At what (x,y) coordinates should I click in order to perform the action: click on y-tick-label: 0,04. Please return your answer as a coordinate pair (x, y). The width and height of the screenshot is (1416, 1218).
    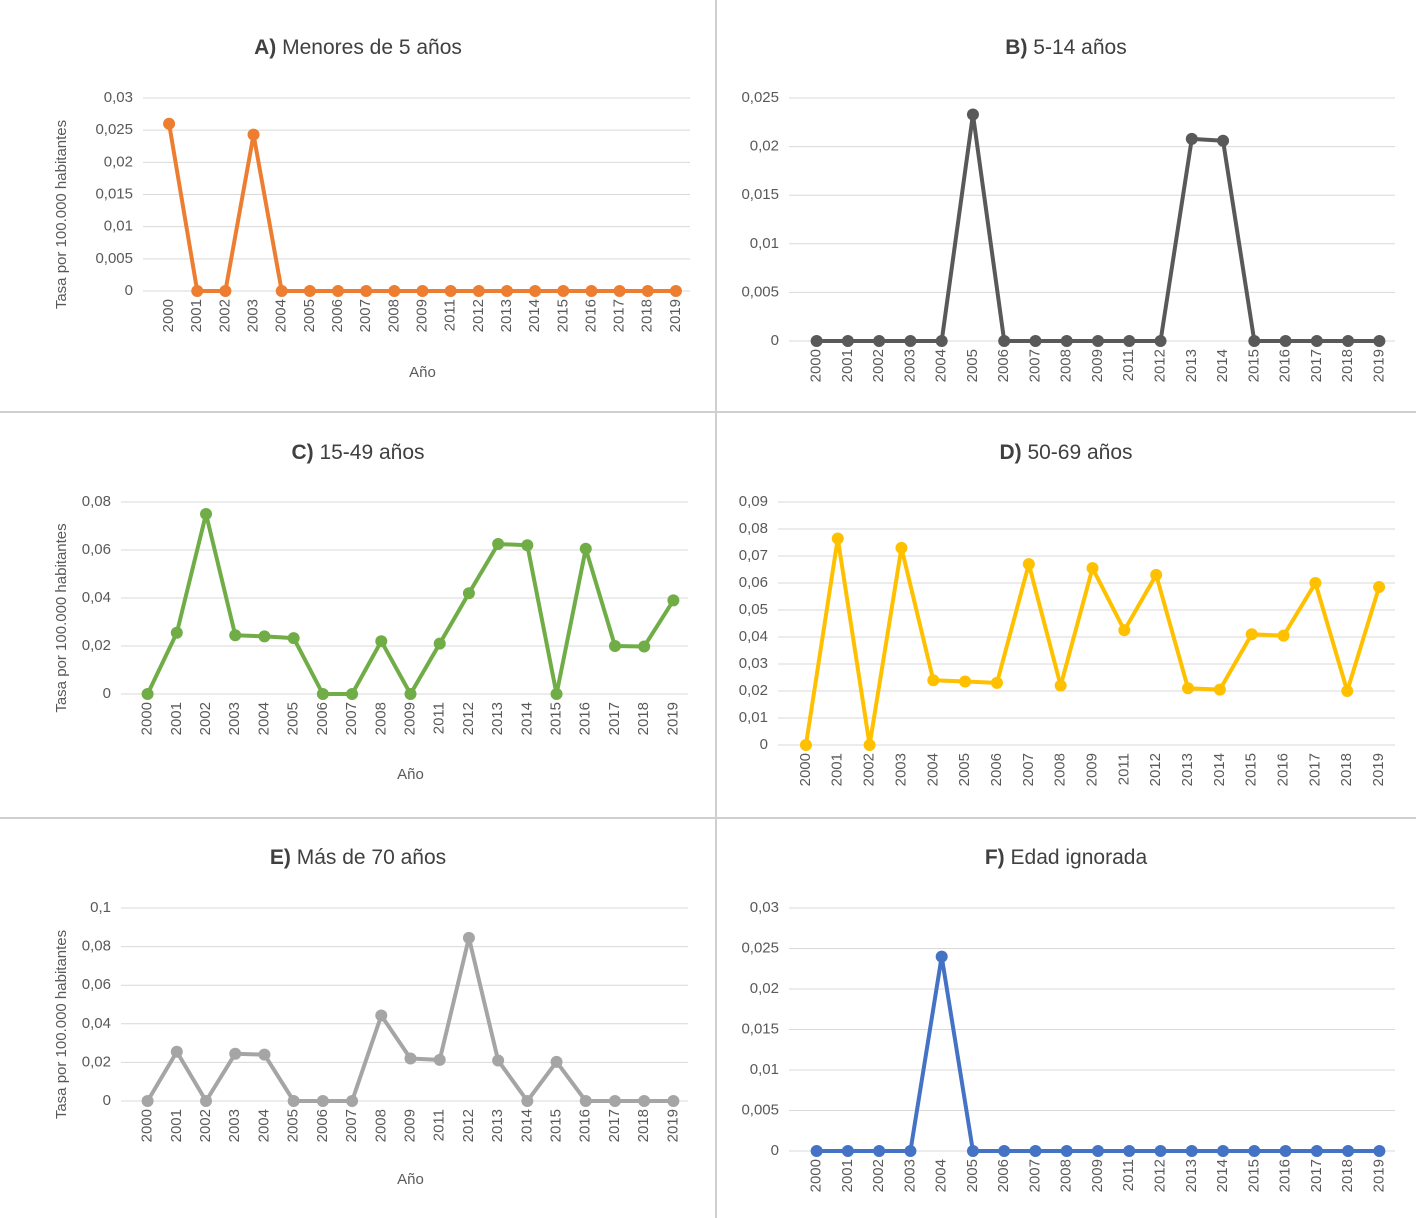
    Looking at the image, I should click on (96, 597).